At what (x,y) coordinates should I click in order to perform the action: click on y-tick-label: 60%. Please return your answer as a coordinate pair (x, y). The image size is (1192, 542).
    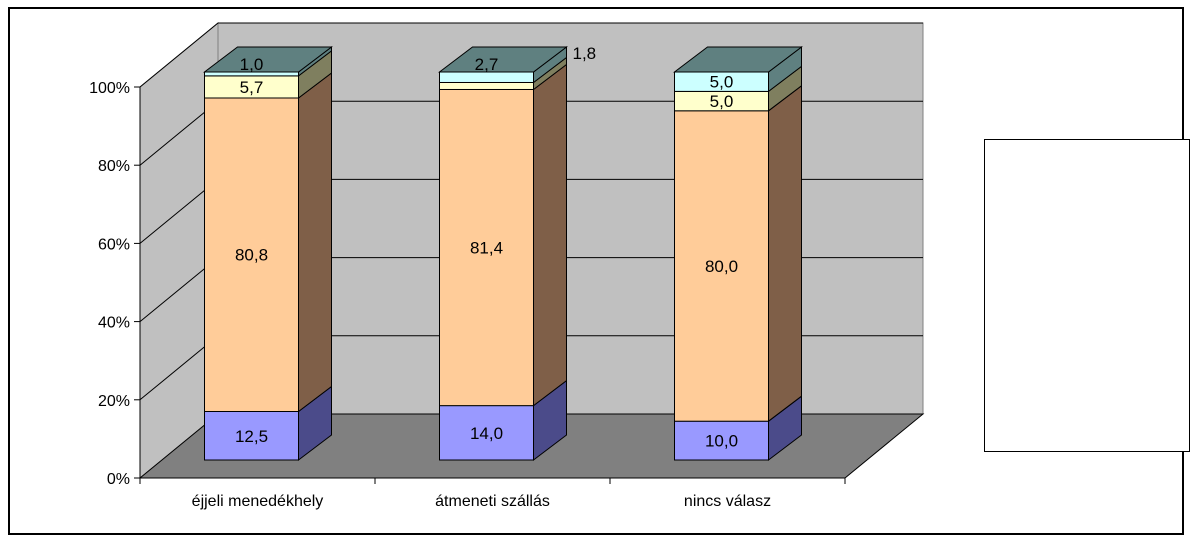
    Looking at the image, I should click on (114, 244).